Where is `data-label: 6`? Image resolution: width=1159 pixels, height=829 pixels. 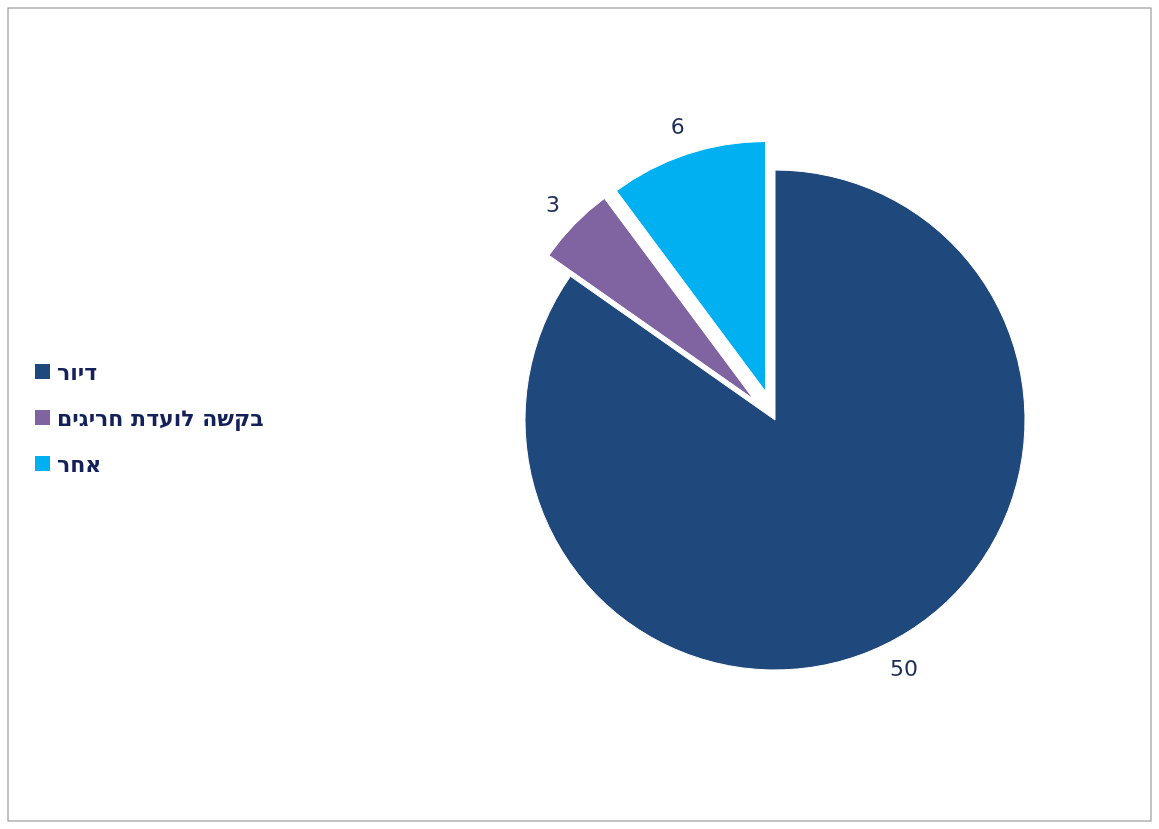
data-label: 6 is located at coordinates (677, 126).